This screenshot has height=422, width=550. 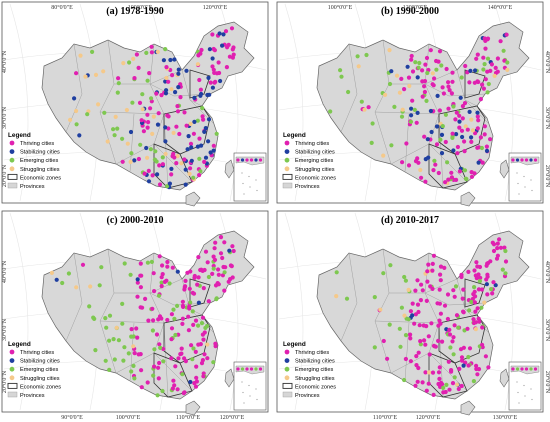 What do you see at coordinates (307, 187) in the screenshot?
I see `legend-label: Provinces` at bounding box center [307, 187].